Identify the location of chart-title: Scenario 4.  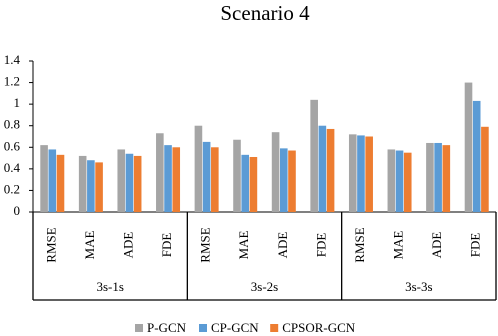
(265, 13).